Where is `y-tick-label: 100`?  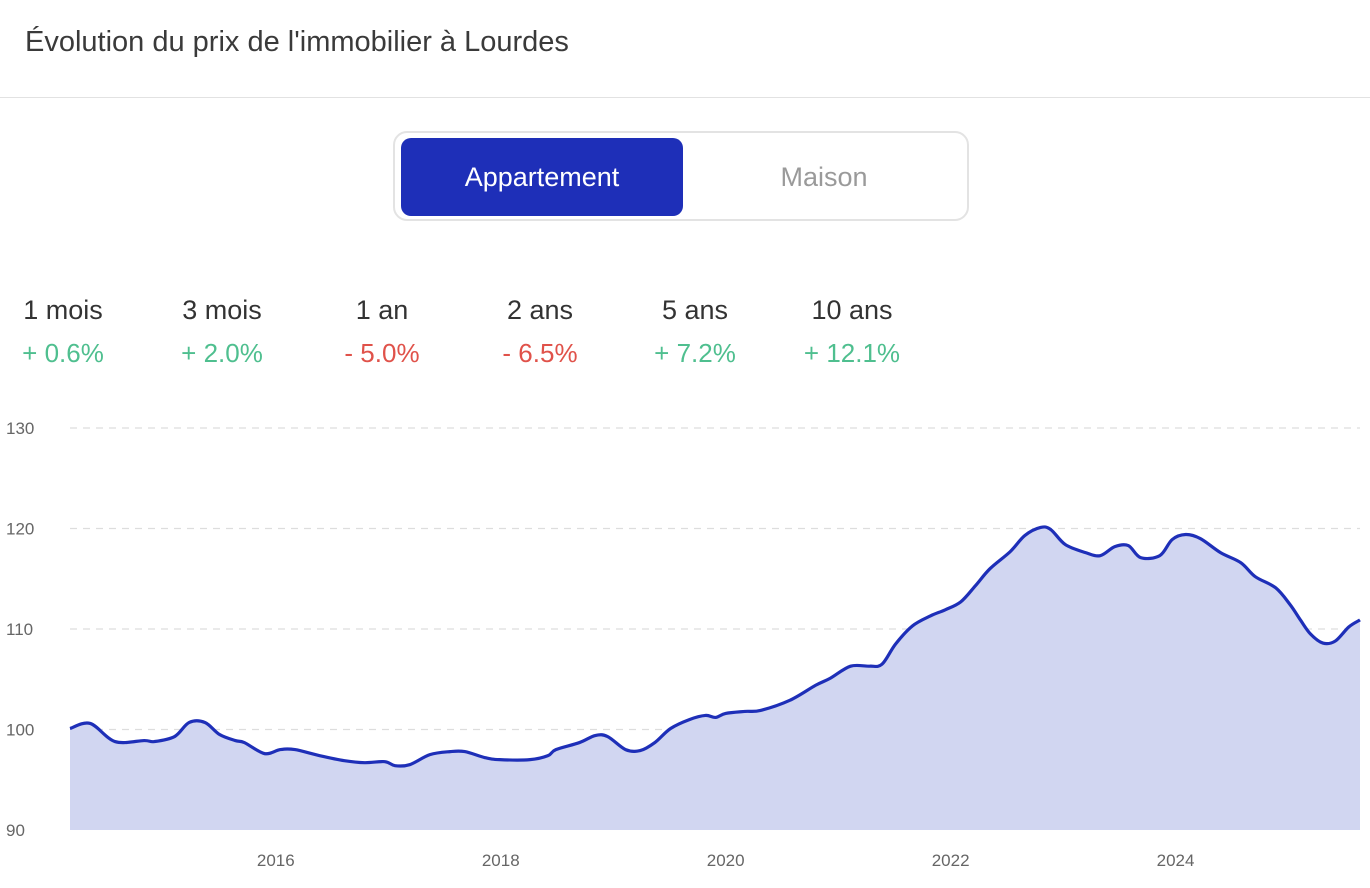 y-tick-label: 100 is located at coordinates (20, 730).